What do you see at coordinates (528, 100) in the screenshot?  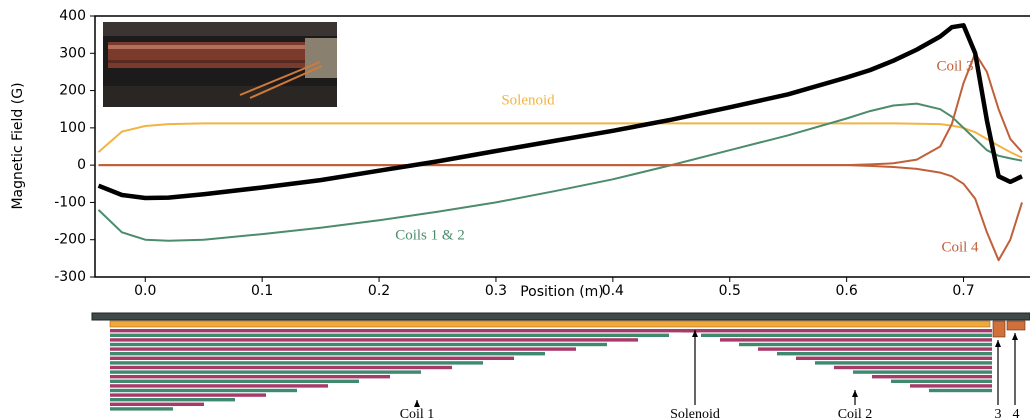 I see `series-label: Solenoid` at bounding box center [528, 100].